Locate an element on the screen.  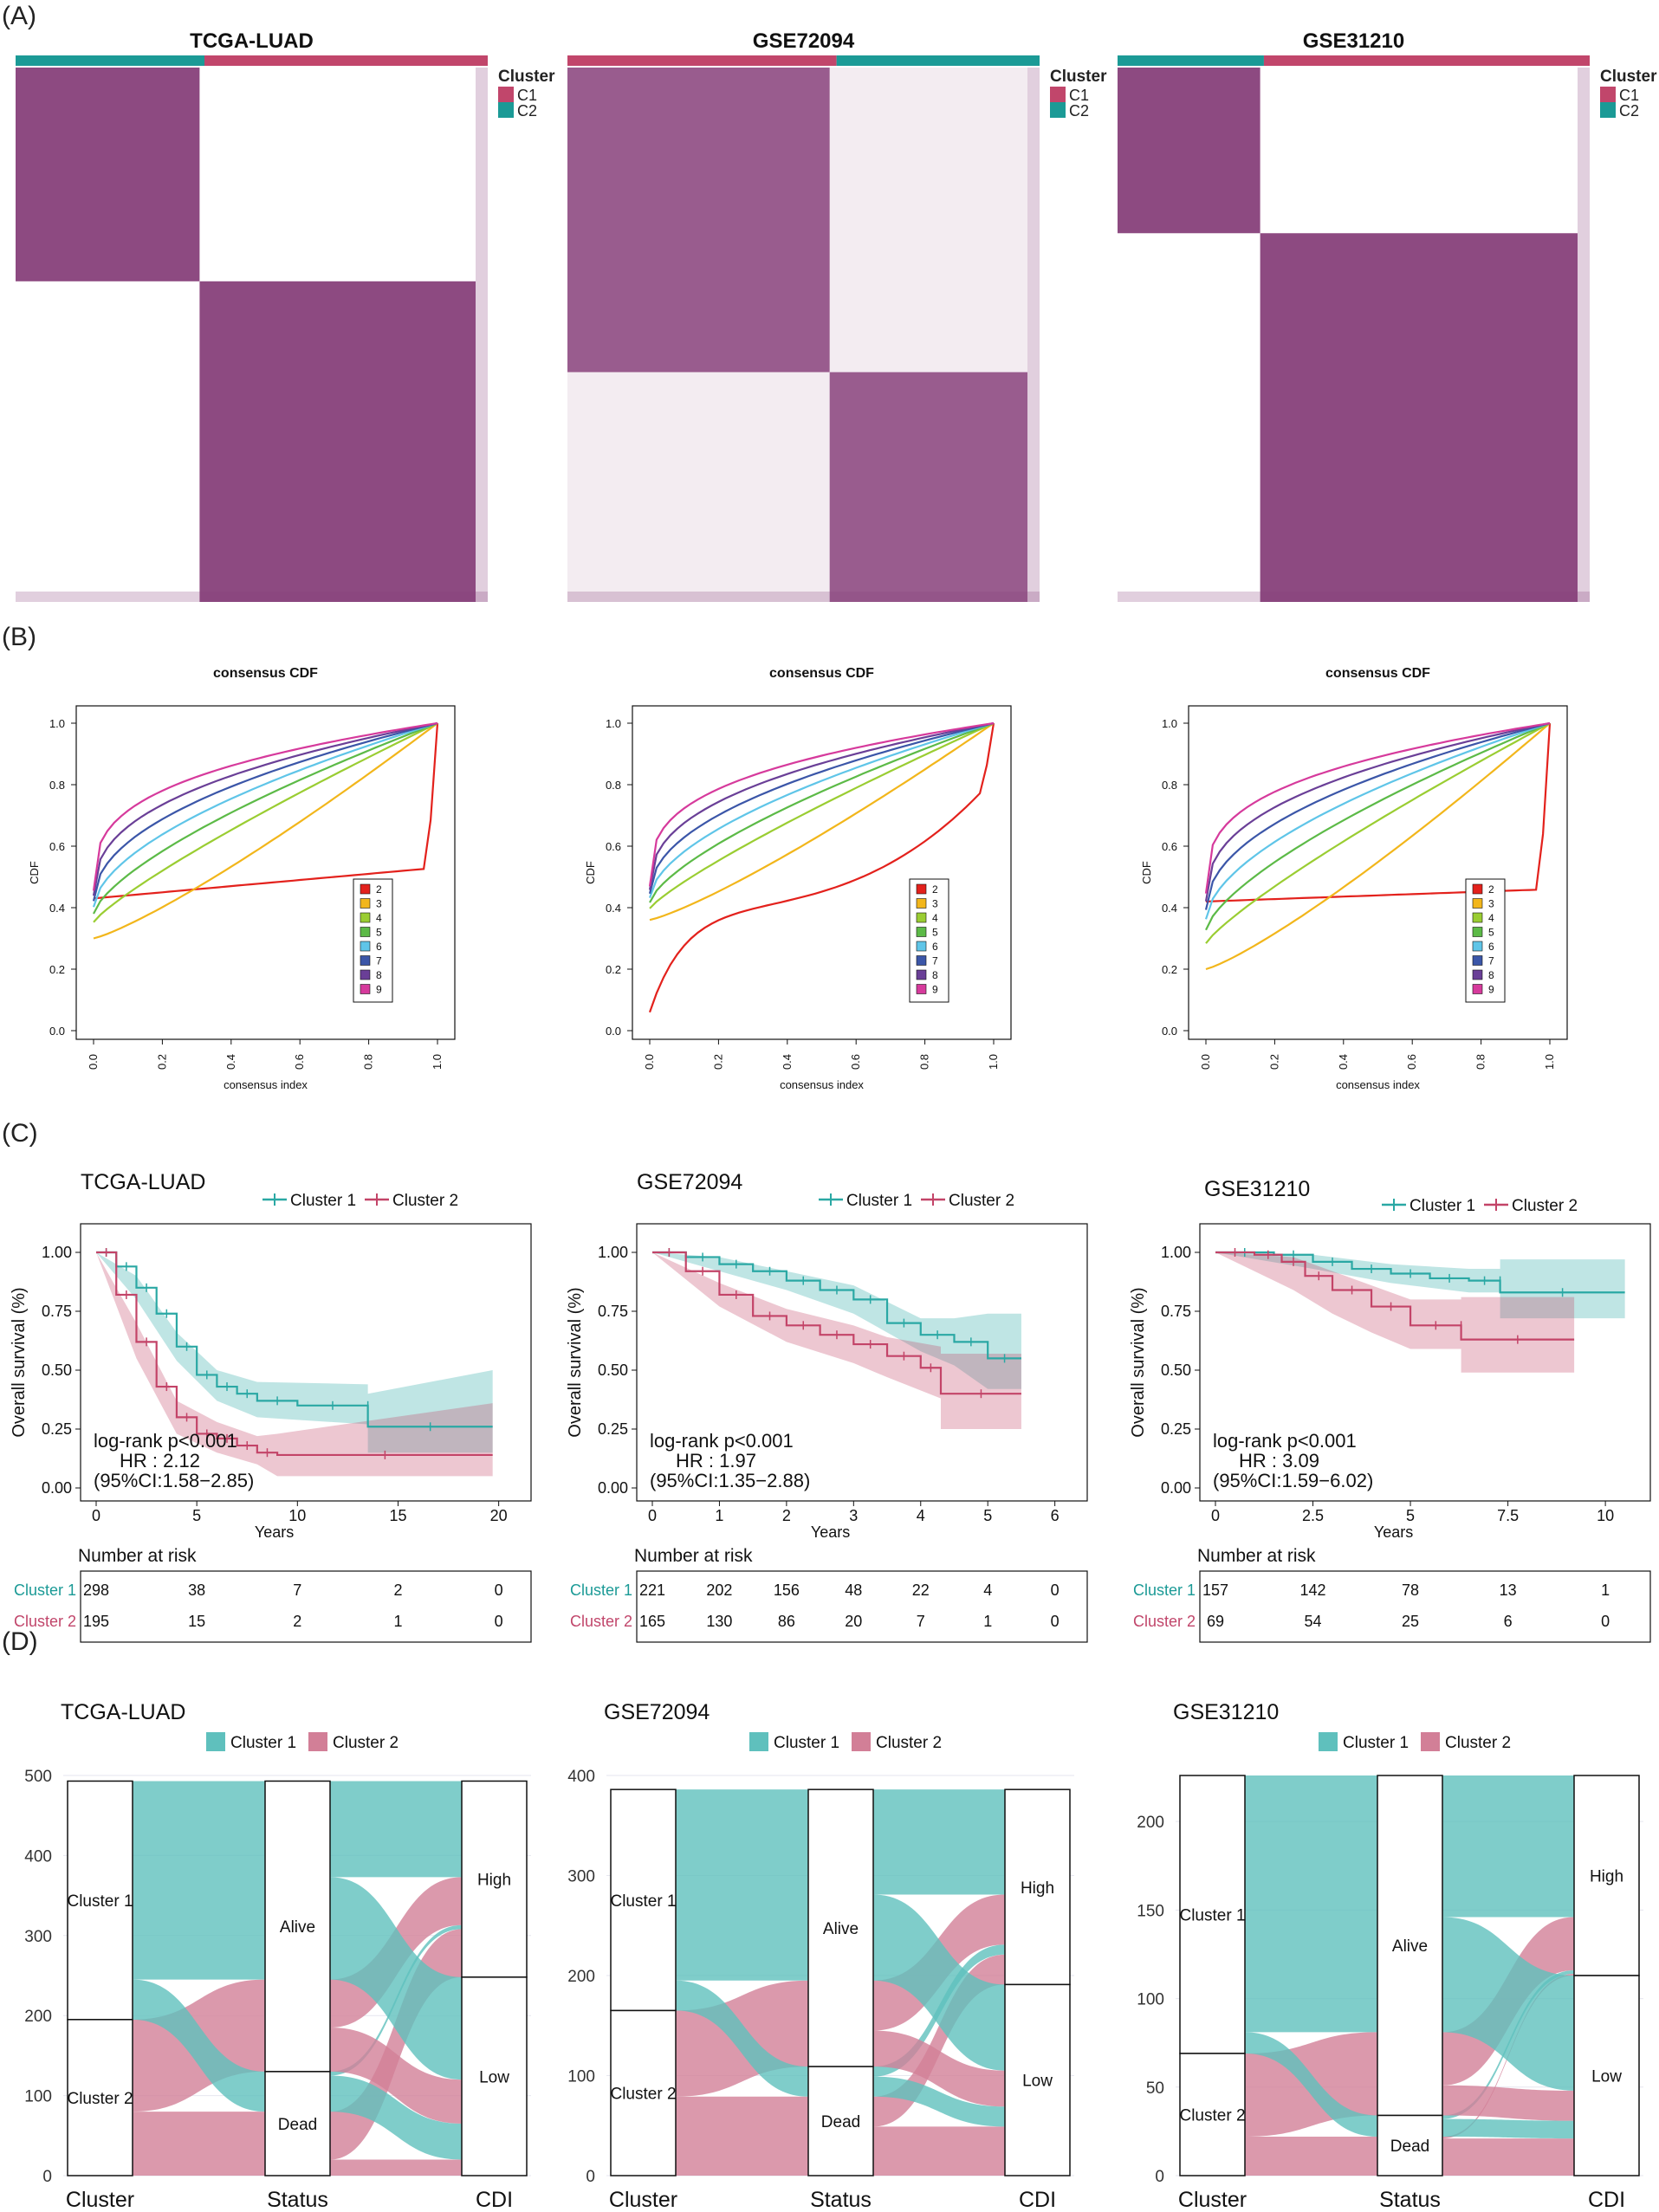
risk-count: 13 is located at coordinates (1508, 1590).